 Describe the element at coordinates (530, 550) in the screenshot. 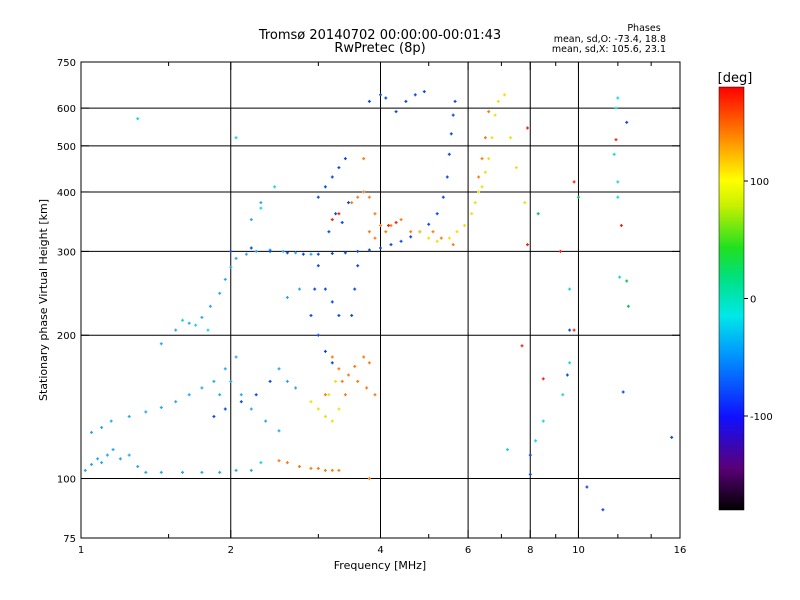

I see `x-tick-label: 8` at that location.